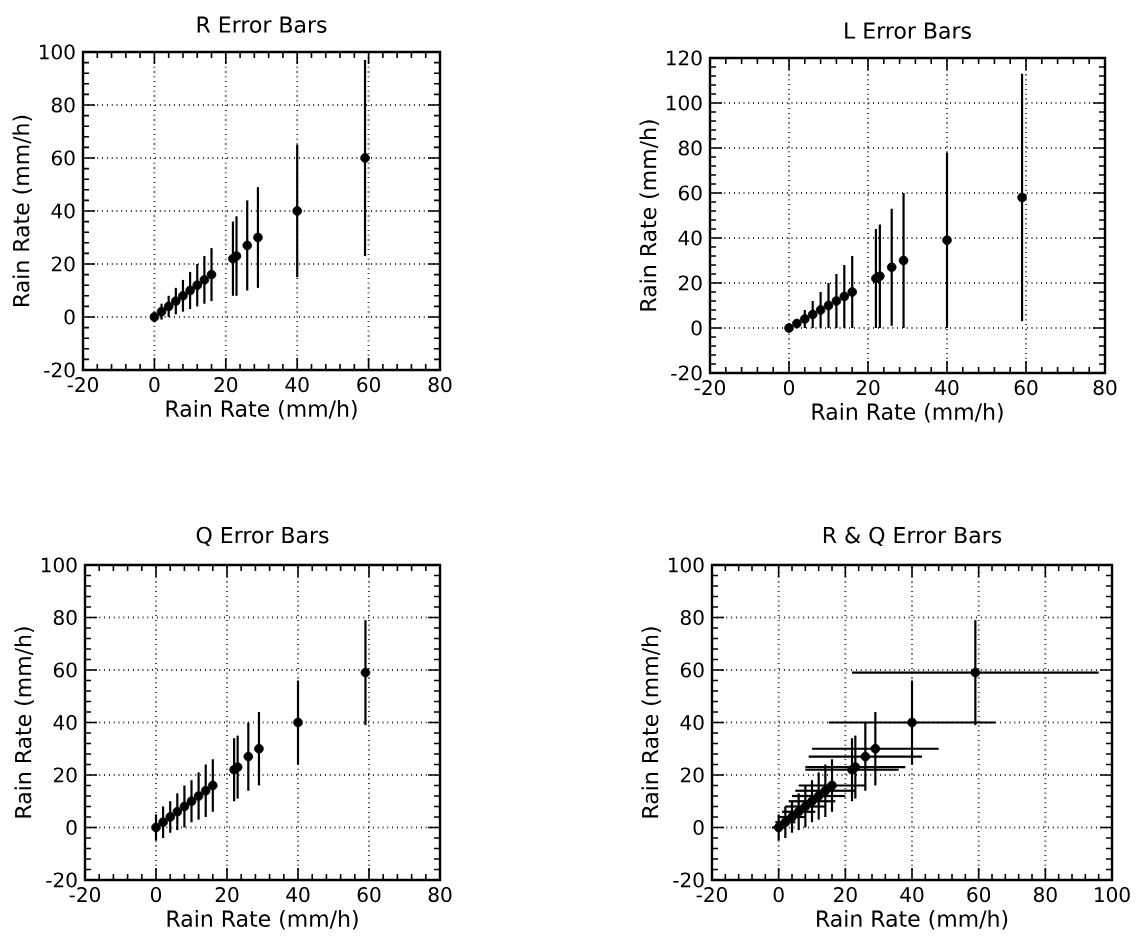 This screenshot has height=938, width=1140. What do you see at coordinates (912, 536) in the screenshot?
I see `chart-title: R & Q Error Bars` at bounding box center [912, 536].